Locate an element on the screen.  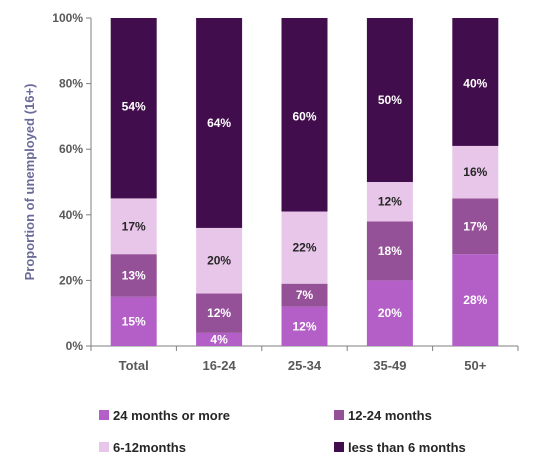
y-tick-label: 0% is located at coordinates (75, 346).